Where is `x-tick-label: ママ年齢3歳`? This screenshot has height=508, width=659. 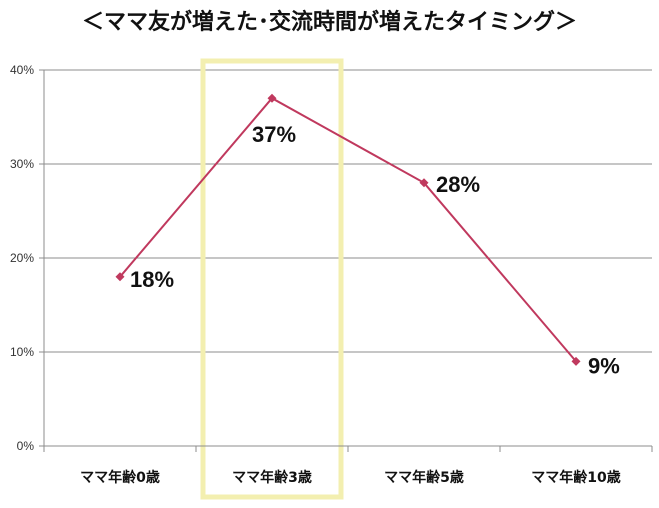
x-tick-label: ママ年齢3歳 is located at coordinates (272, 477).